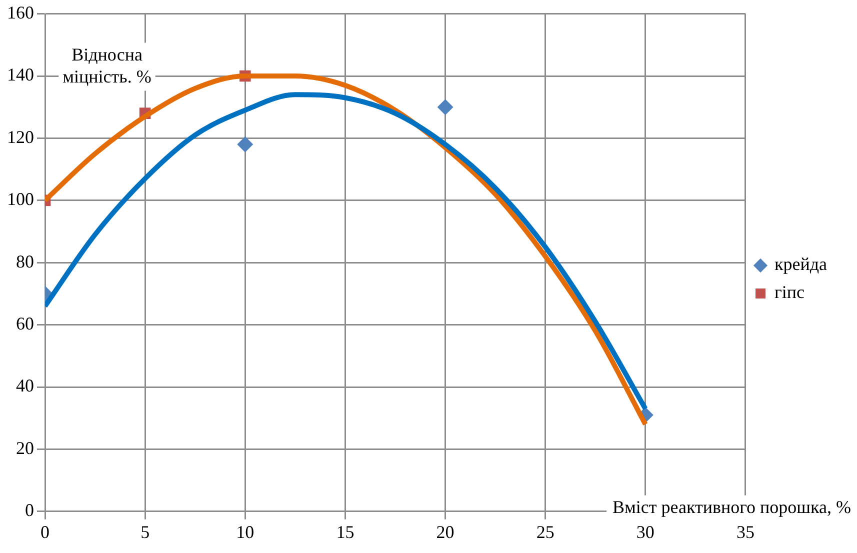 The height and width of the screenshot is (553, 857). What do you see at coordinates (20, 199) in the screenshot?
I see `y-tick-label: 100` at bounding box center [20, 199].